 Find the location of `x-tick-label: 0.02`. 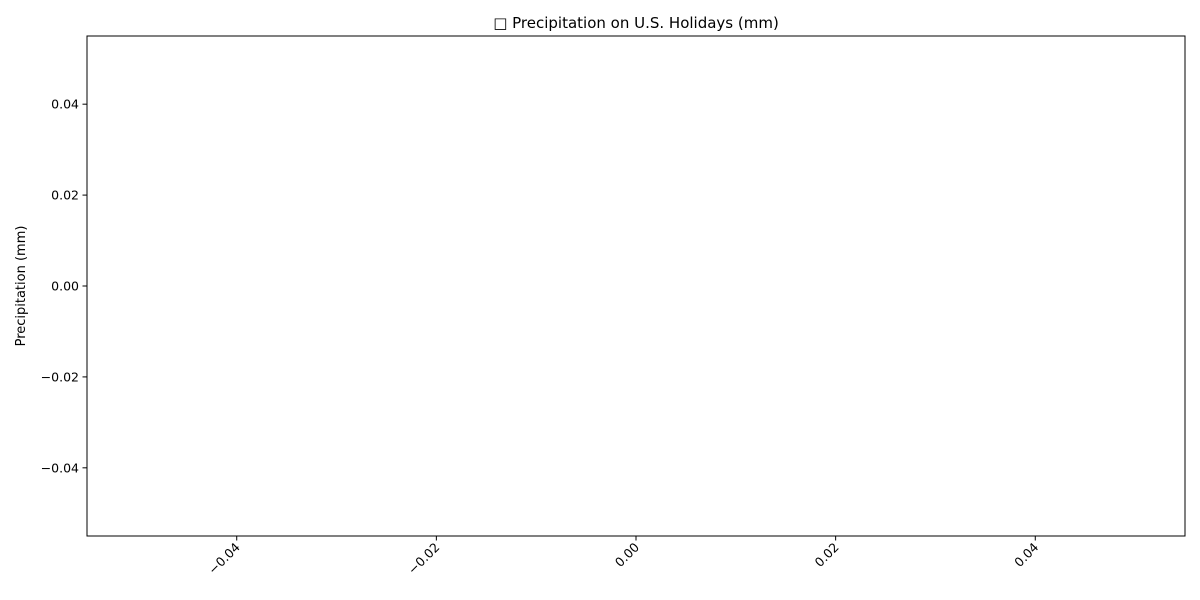

x-tick-label: 0.02 is located at coordinates (826, 555).